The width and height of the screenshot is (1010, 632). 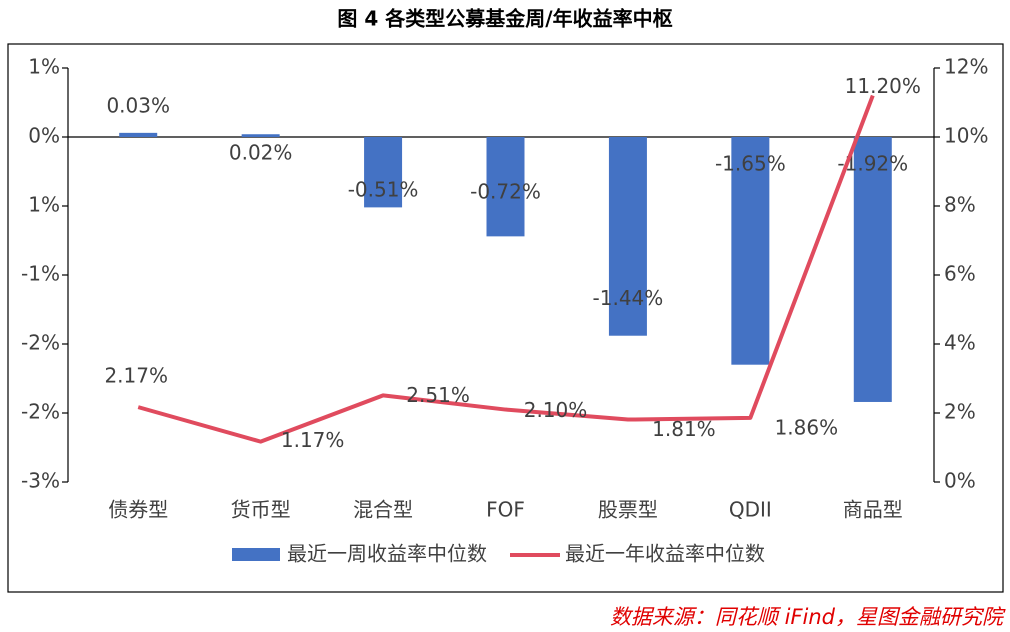 What do you see at coordinates (138, 510) in the screenshot?
I see `x-tick-label: 债券型` at bounding box center [138, 510].